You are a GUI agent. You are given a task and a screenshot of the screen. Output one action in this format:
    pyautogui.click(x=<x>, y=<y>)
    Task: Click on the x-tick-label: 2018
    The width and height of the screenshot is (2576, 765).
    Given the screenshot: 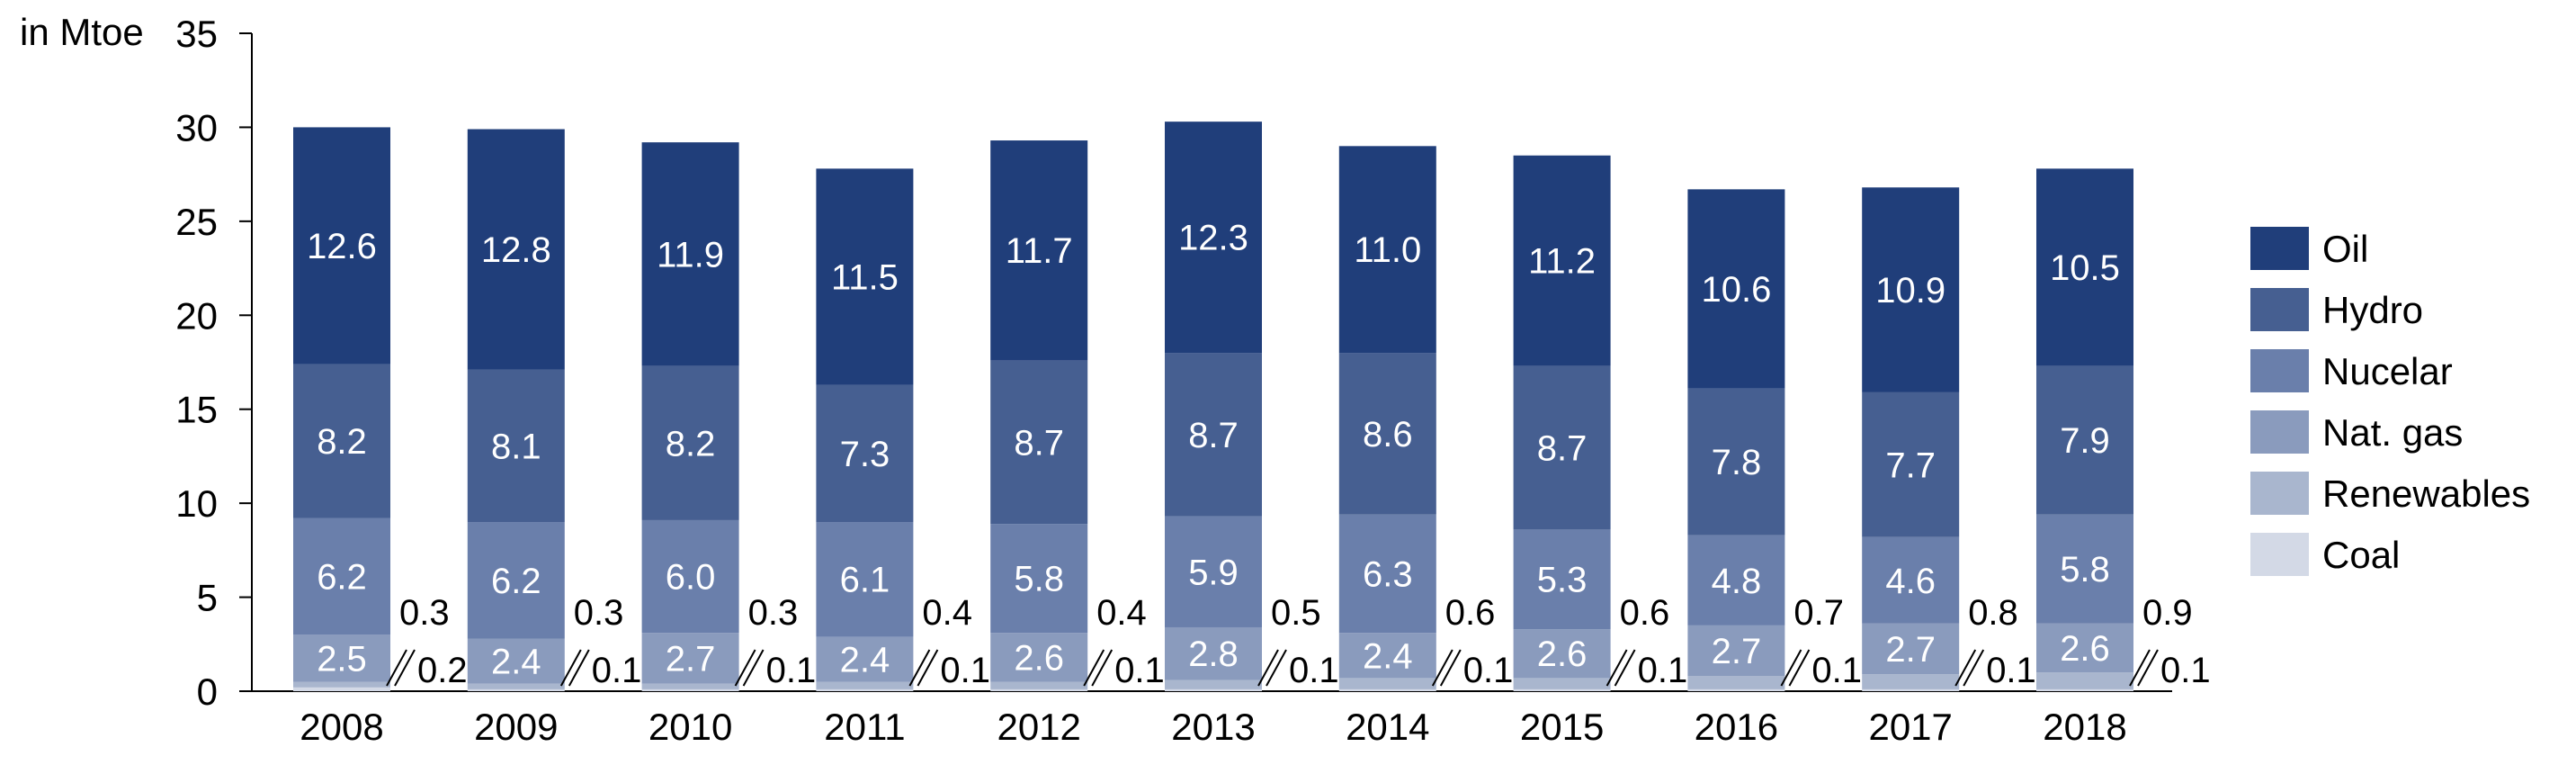 What is the action you would take?
    pyautogui.click(x=2084, y=727)
    